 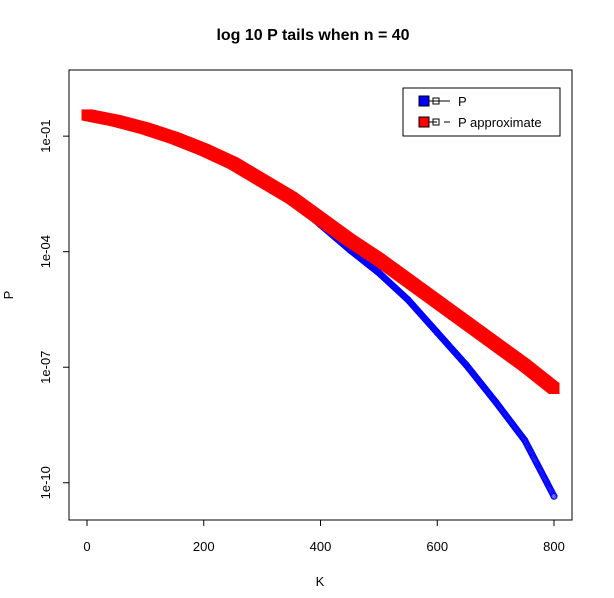 What do you see at coordinates (45, 367) in the screenshot?
I see `y-tick-label: 1e-07` at bounding box center [45, 367].